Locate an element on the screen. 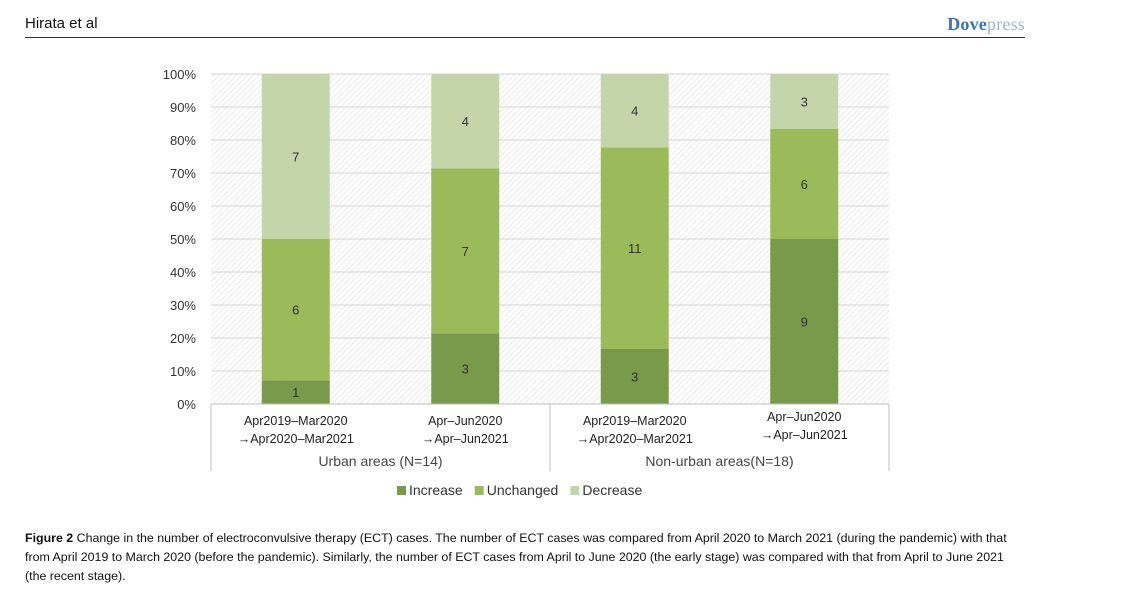 This screenshot has width=1126, height=593. y-tick-label: 40% is located at coordinates (183, 272).